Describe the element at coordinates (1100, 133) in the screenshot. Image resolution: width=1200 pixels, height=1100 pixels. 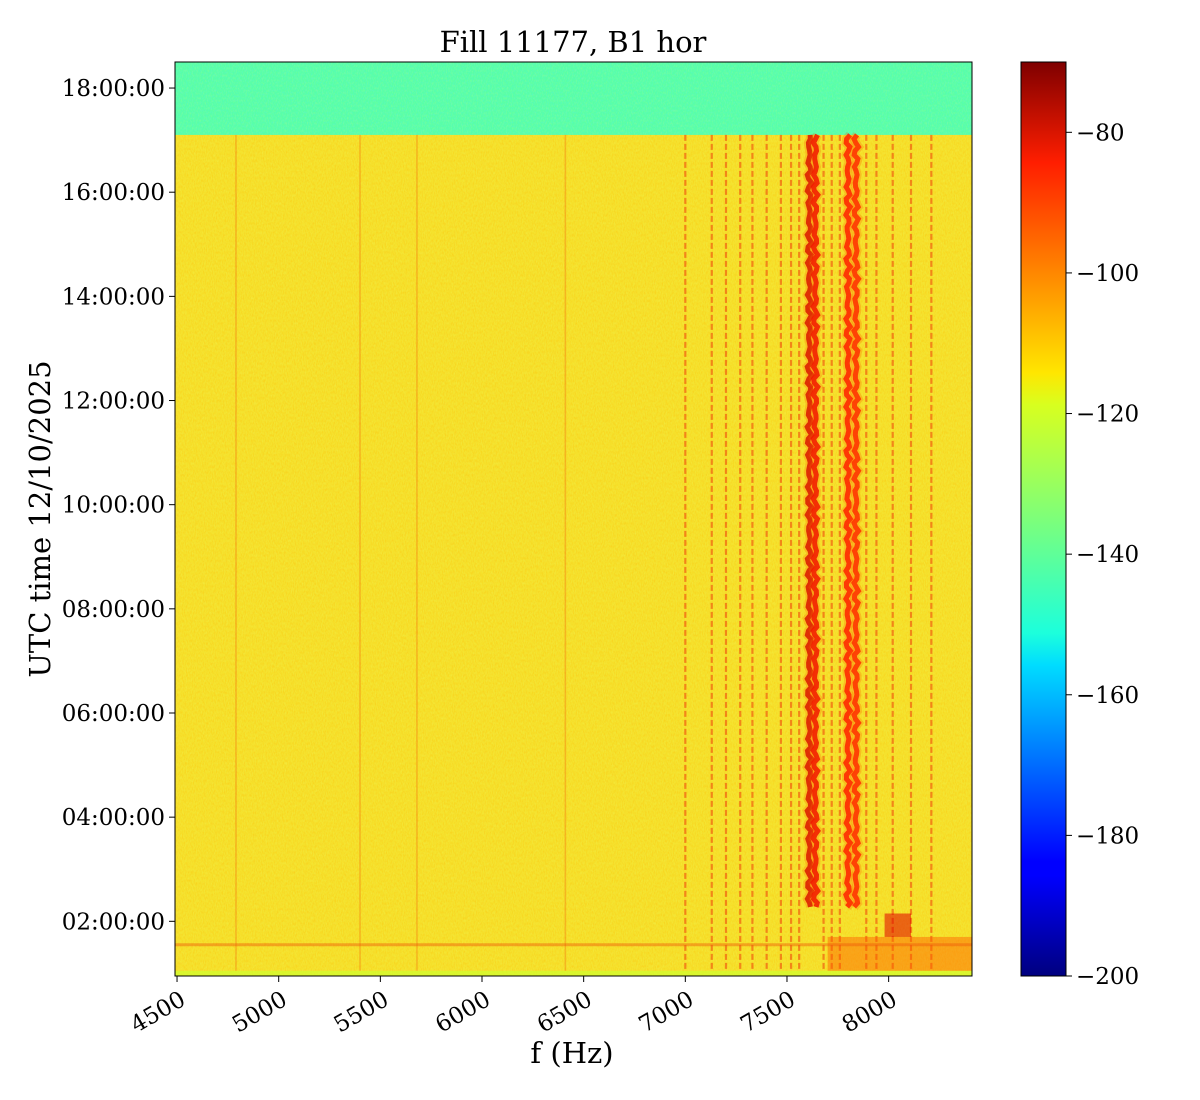
I see `colorbar-tick-label: −80` at that location.